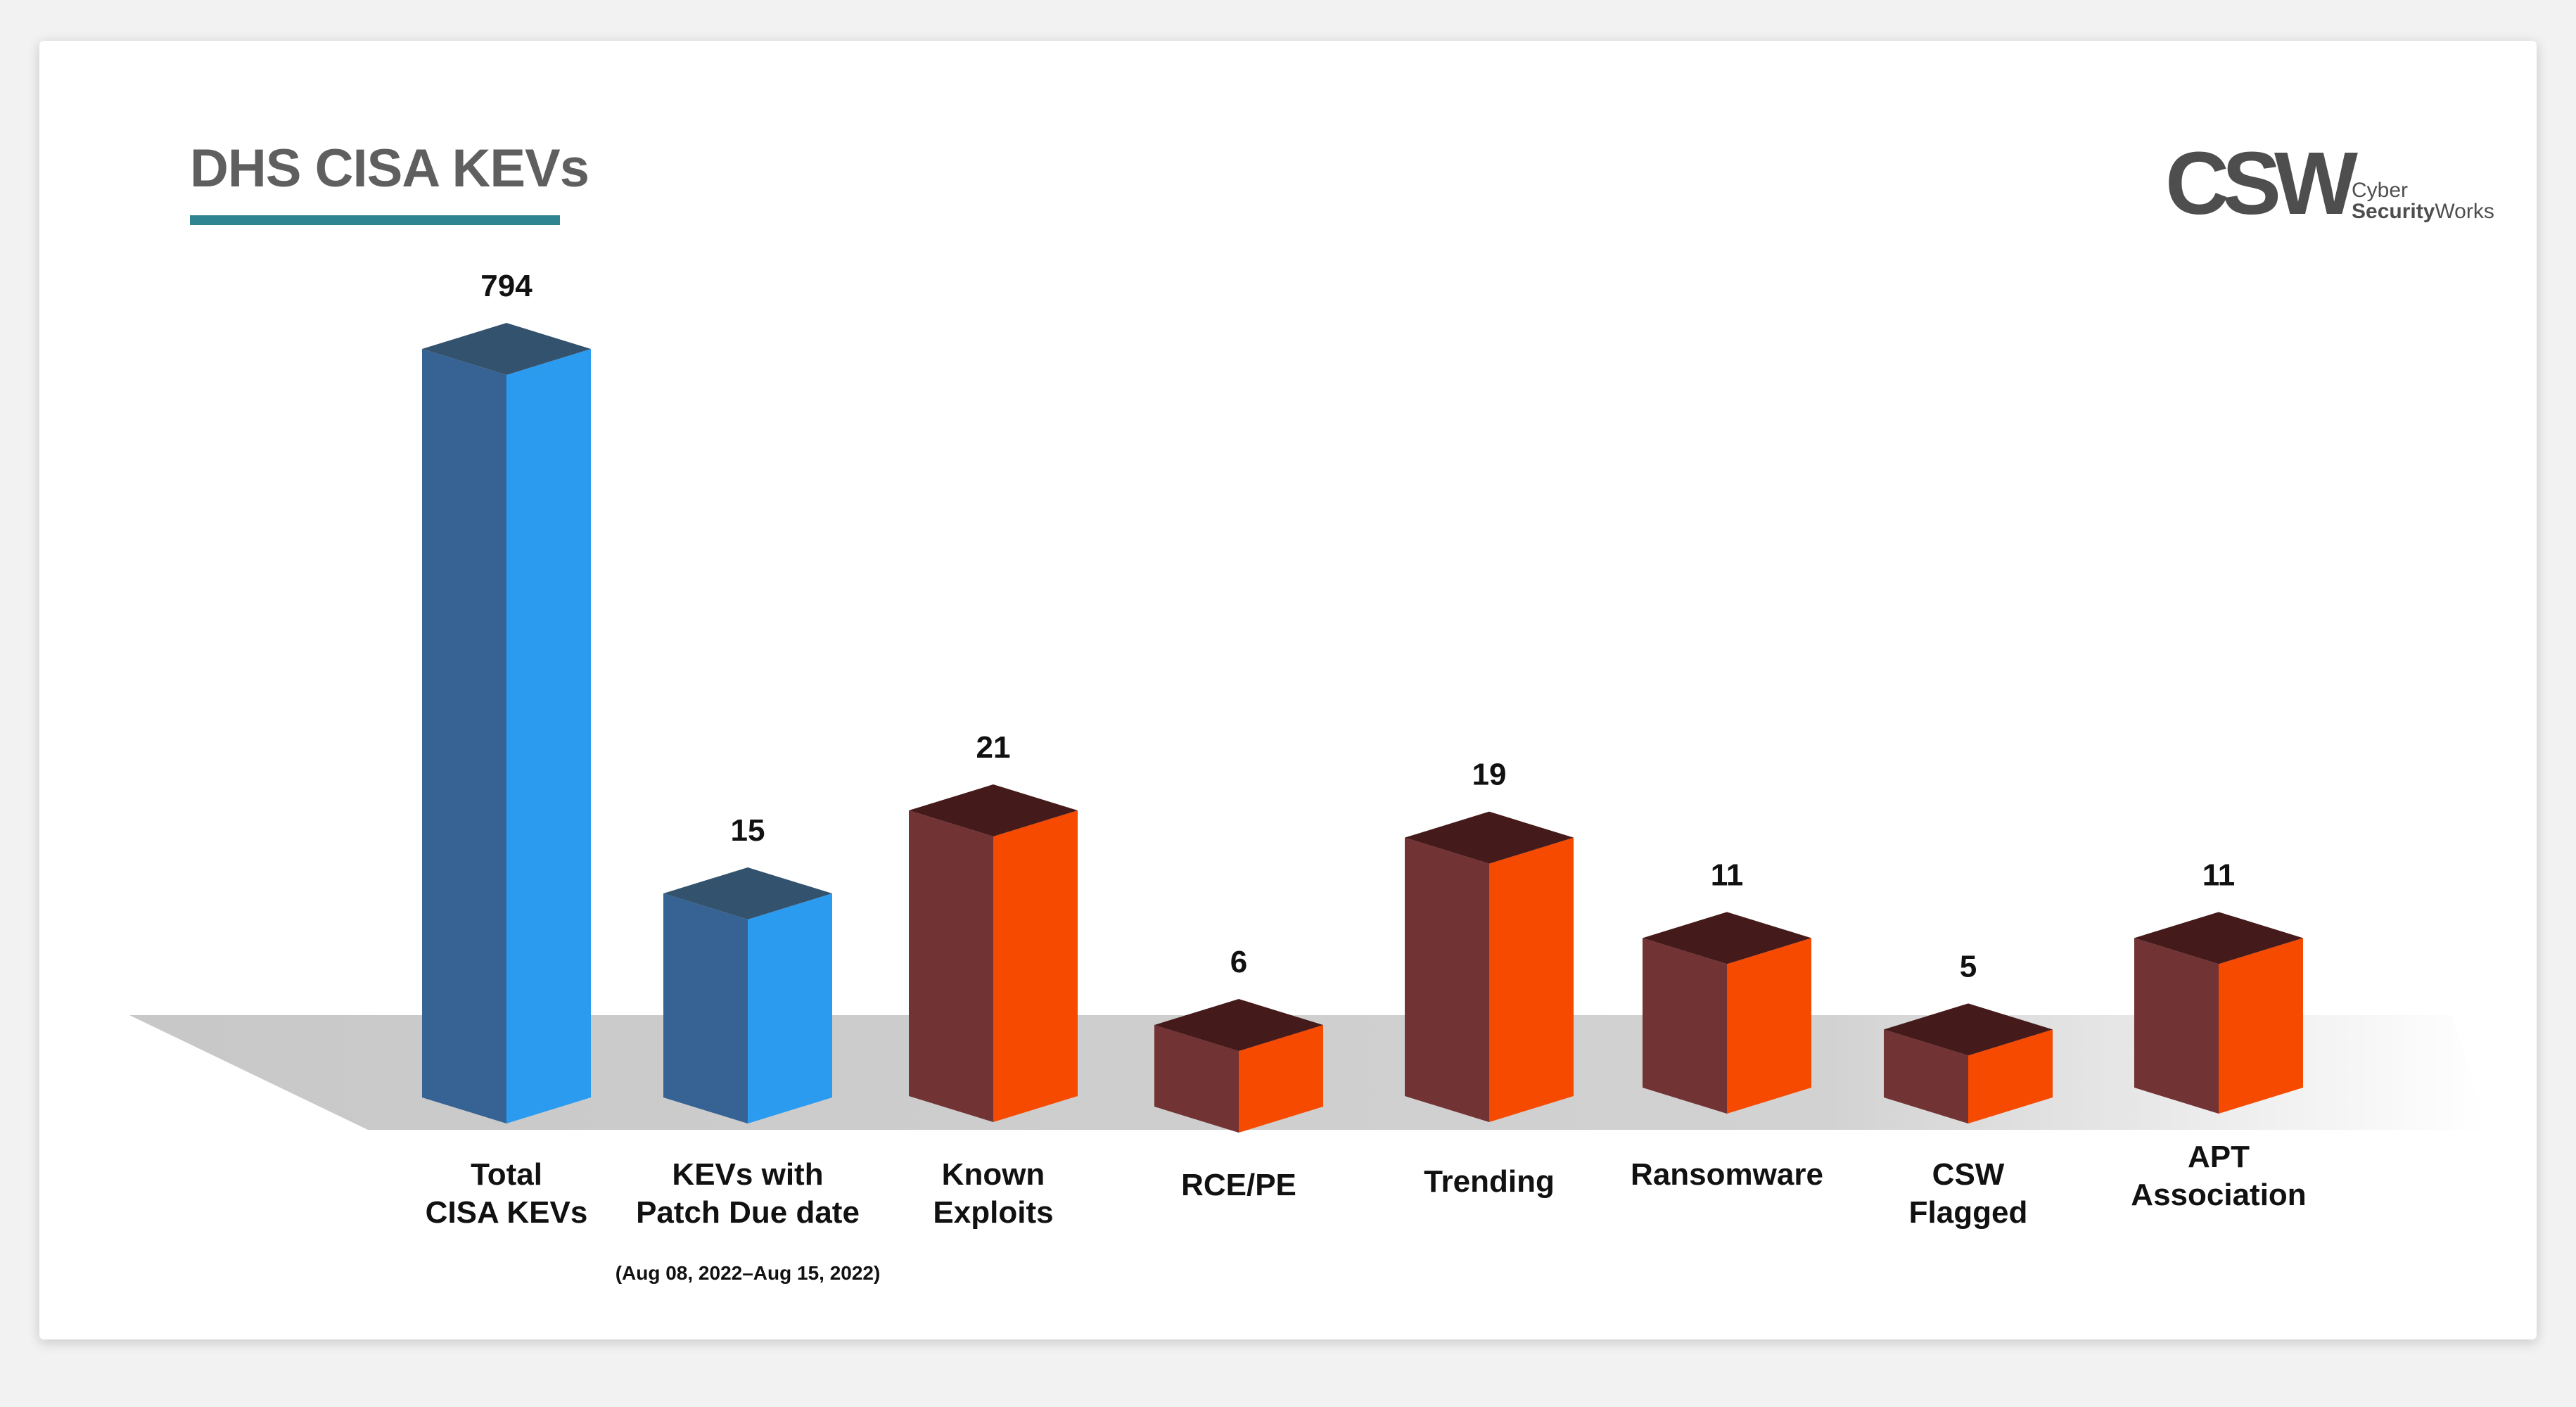  I want to click on bar-value-label: 15, so click(748, 830).